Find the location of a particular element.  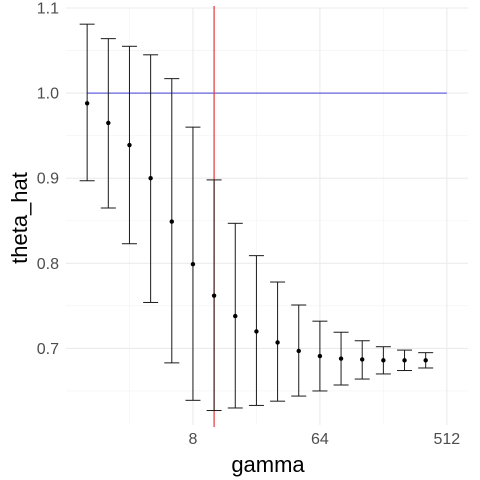

y-tick-label: 1.1 is located at coordinates (48, 9).